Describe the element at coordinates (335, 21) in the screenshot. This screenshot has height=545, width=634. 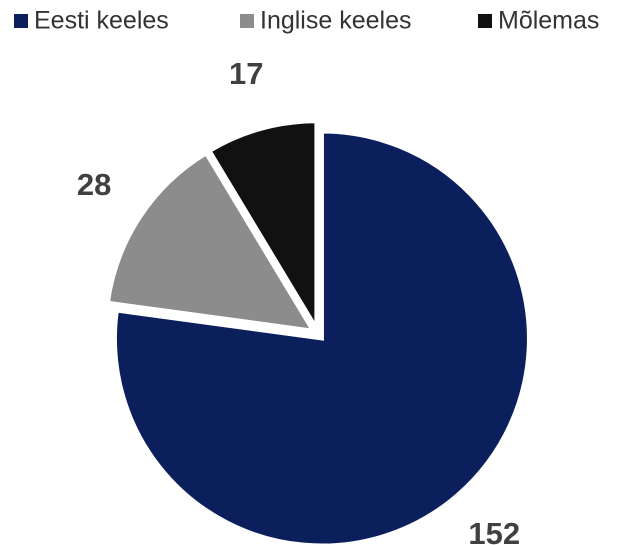
I see `legend-label: Inglise keeles` at that location.